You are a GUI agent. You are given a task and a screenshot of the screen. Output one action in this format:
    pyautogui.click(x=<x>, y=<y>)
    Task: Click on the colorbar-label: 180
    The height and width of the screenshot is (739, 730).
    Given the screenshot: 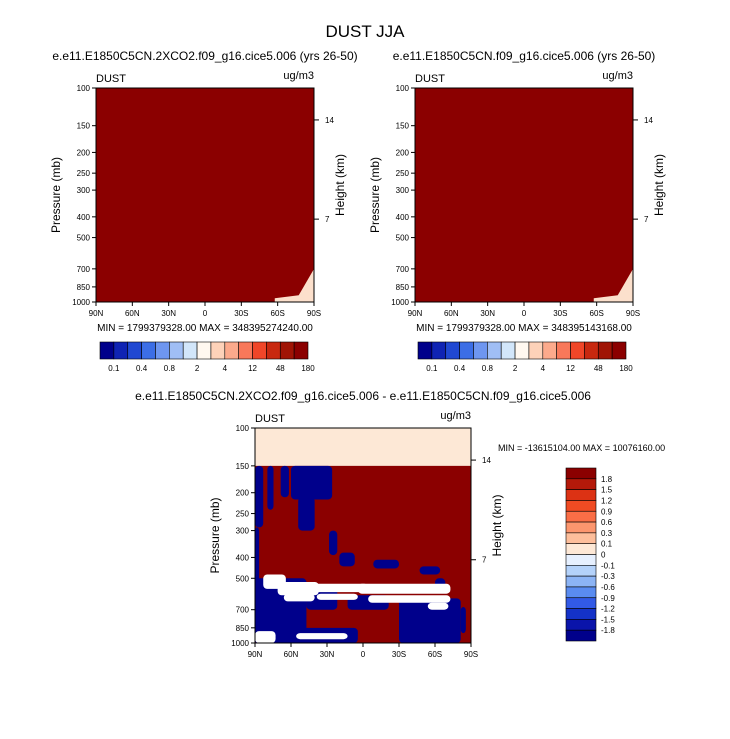 What is the action you would take?
    pyautogui.click(x=626, y=368)
    